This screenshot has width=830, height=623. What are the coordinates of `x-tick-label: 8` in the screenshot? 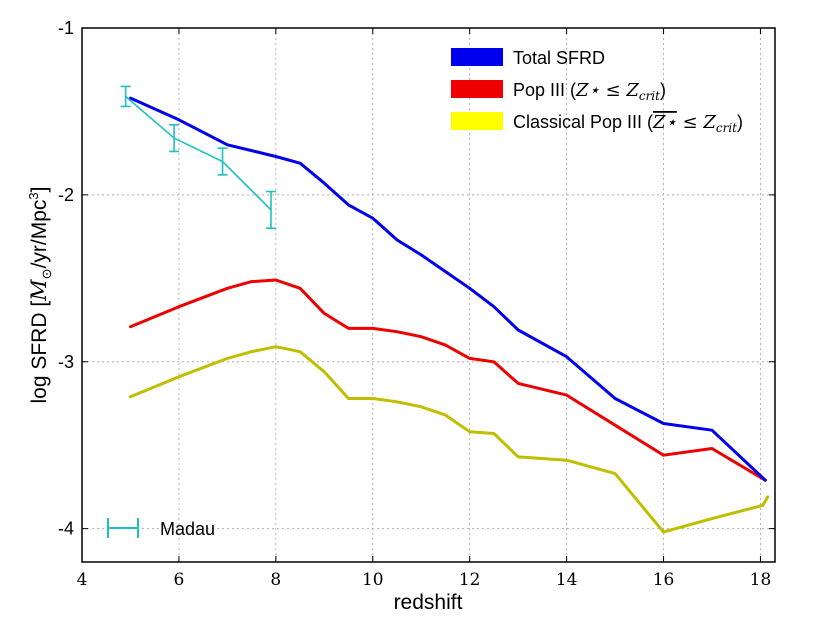 It's located at (275, 580).